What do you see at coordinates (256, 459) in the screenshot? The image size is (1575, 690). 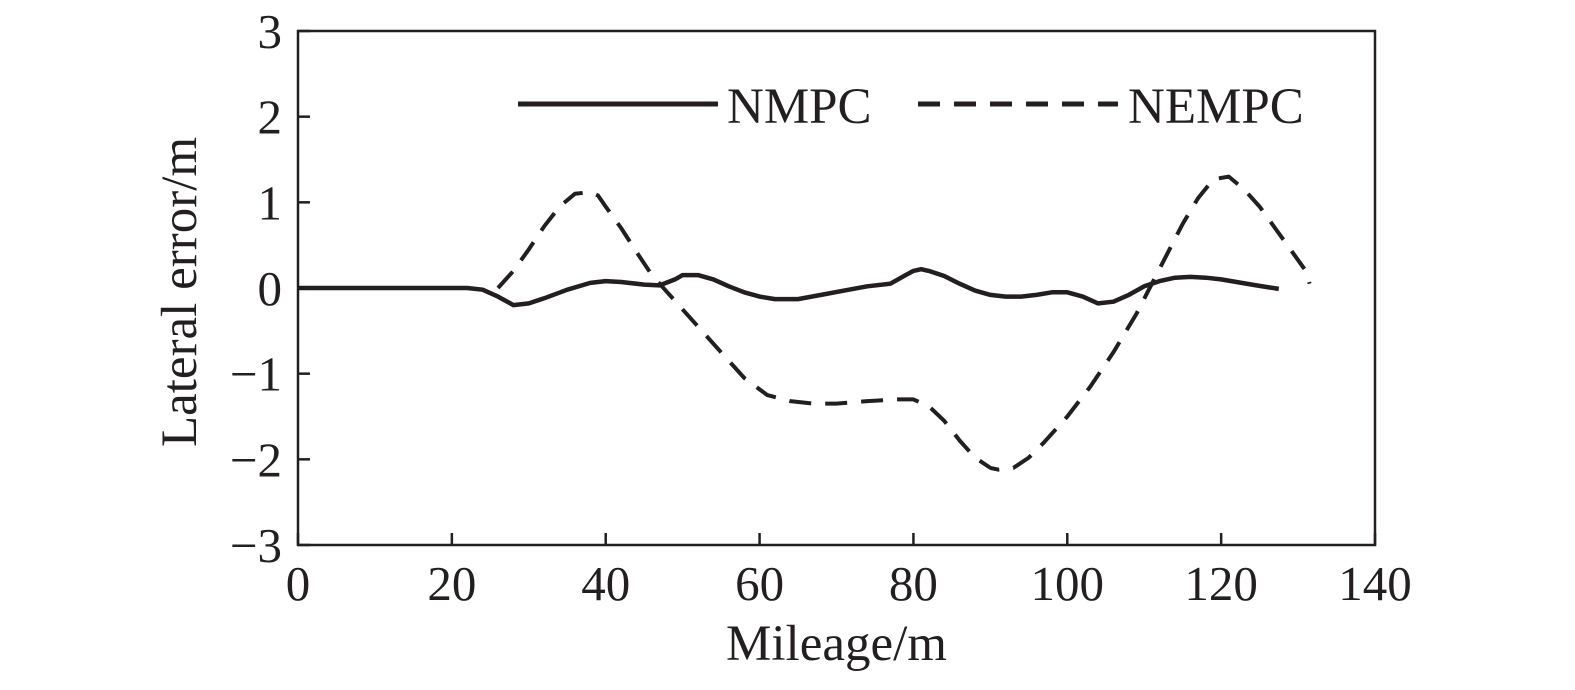 I see `y-tick-label: −2` at bounding box center [256, 459].